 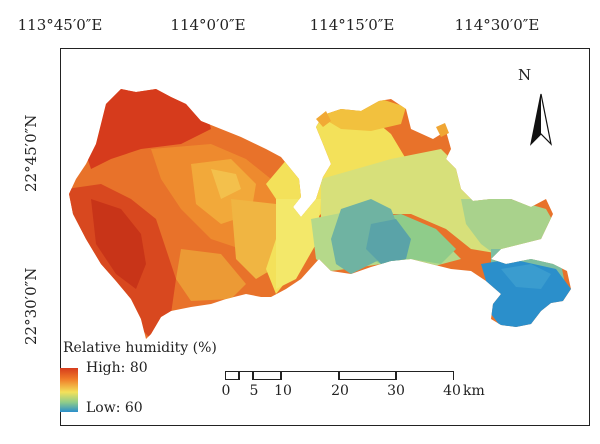 What do you see at coordinates (31, 153) in the screenshot?
I see `lat-label-22-45: 22°45′0″N` at bounding box center [31, 153].